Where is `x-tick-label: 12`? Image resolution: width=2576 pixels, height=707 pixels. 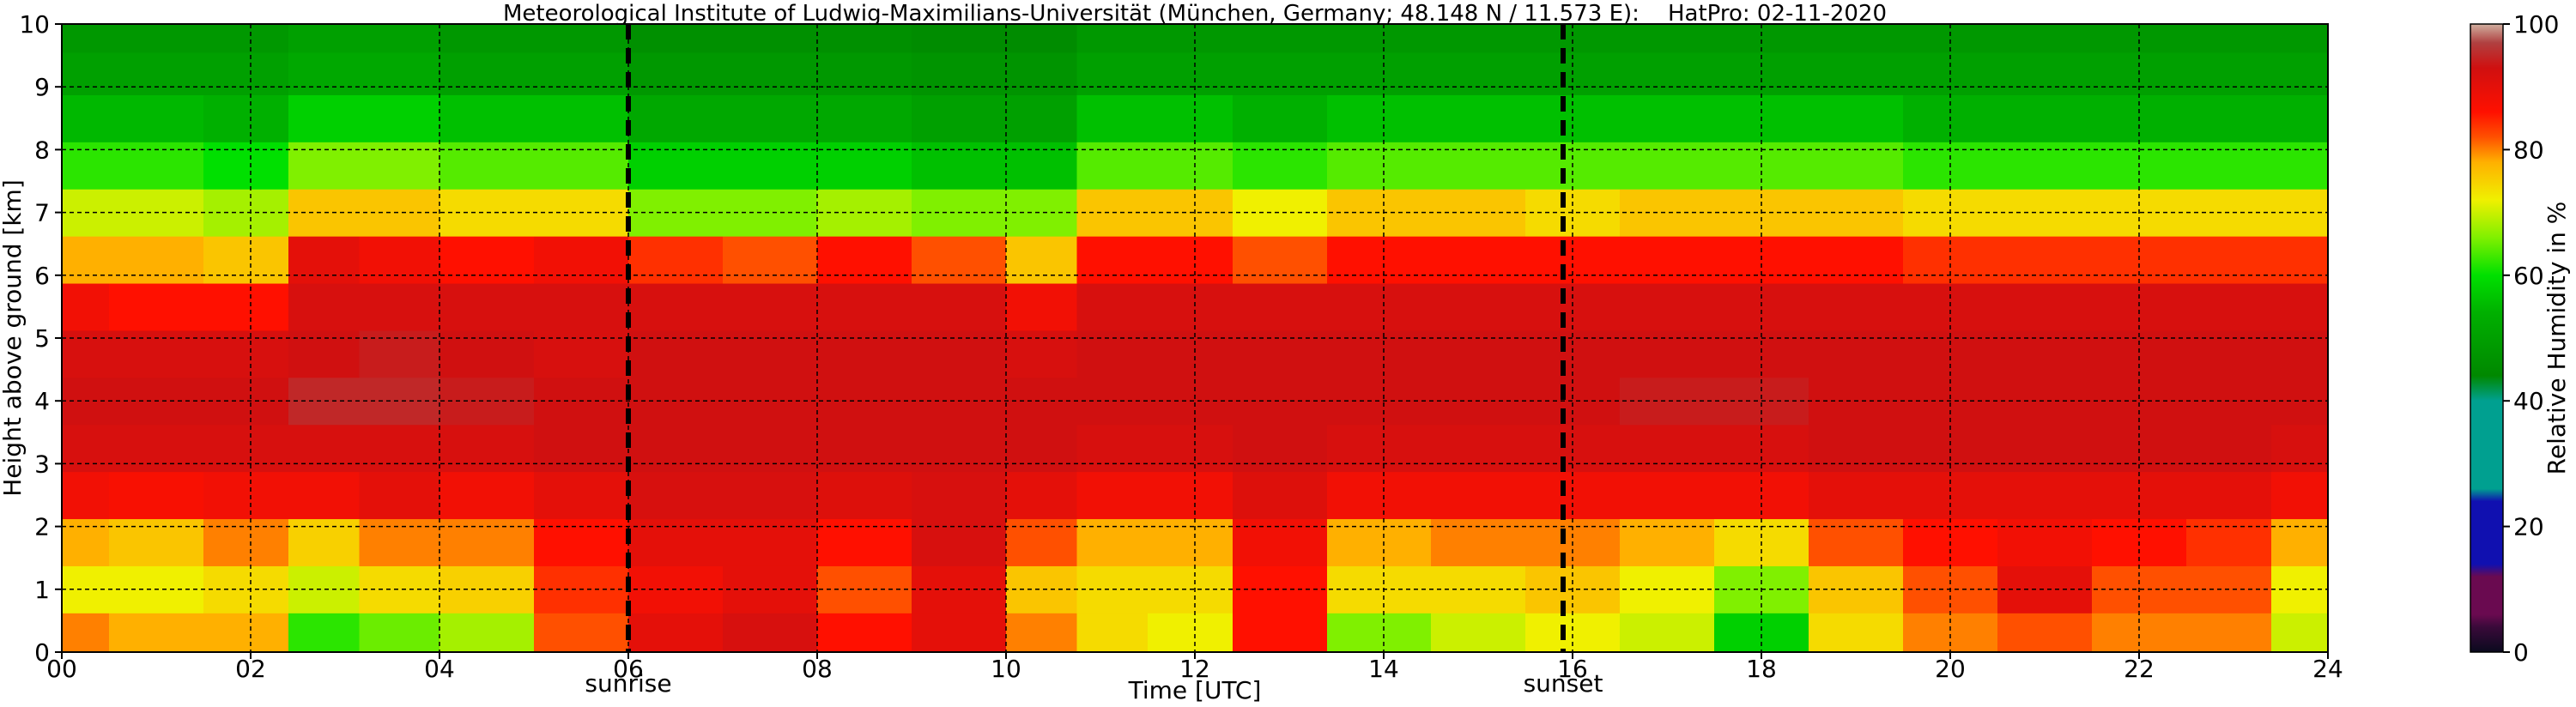
x-tick-label: 12 is located at coordinates (1194, 669).